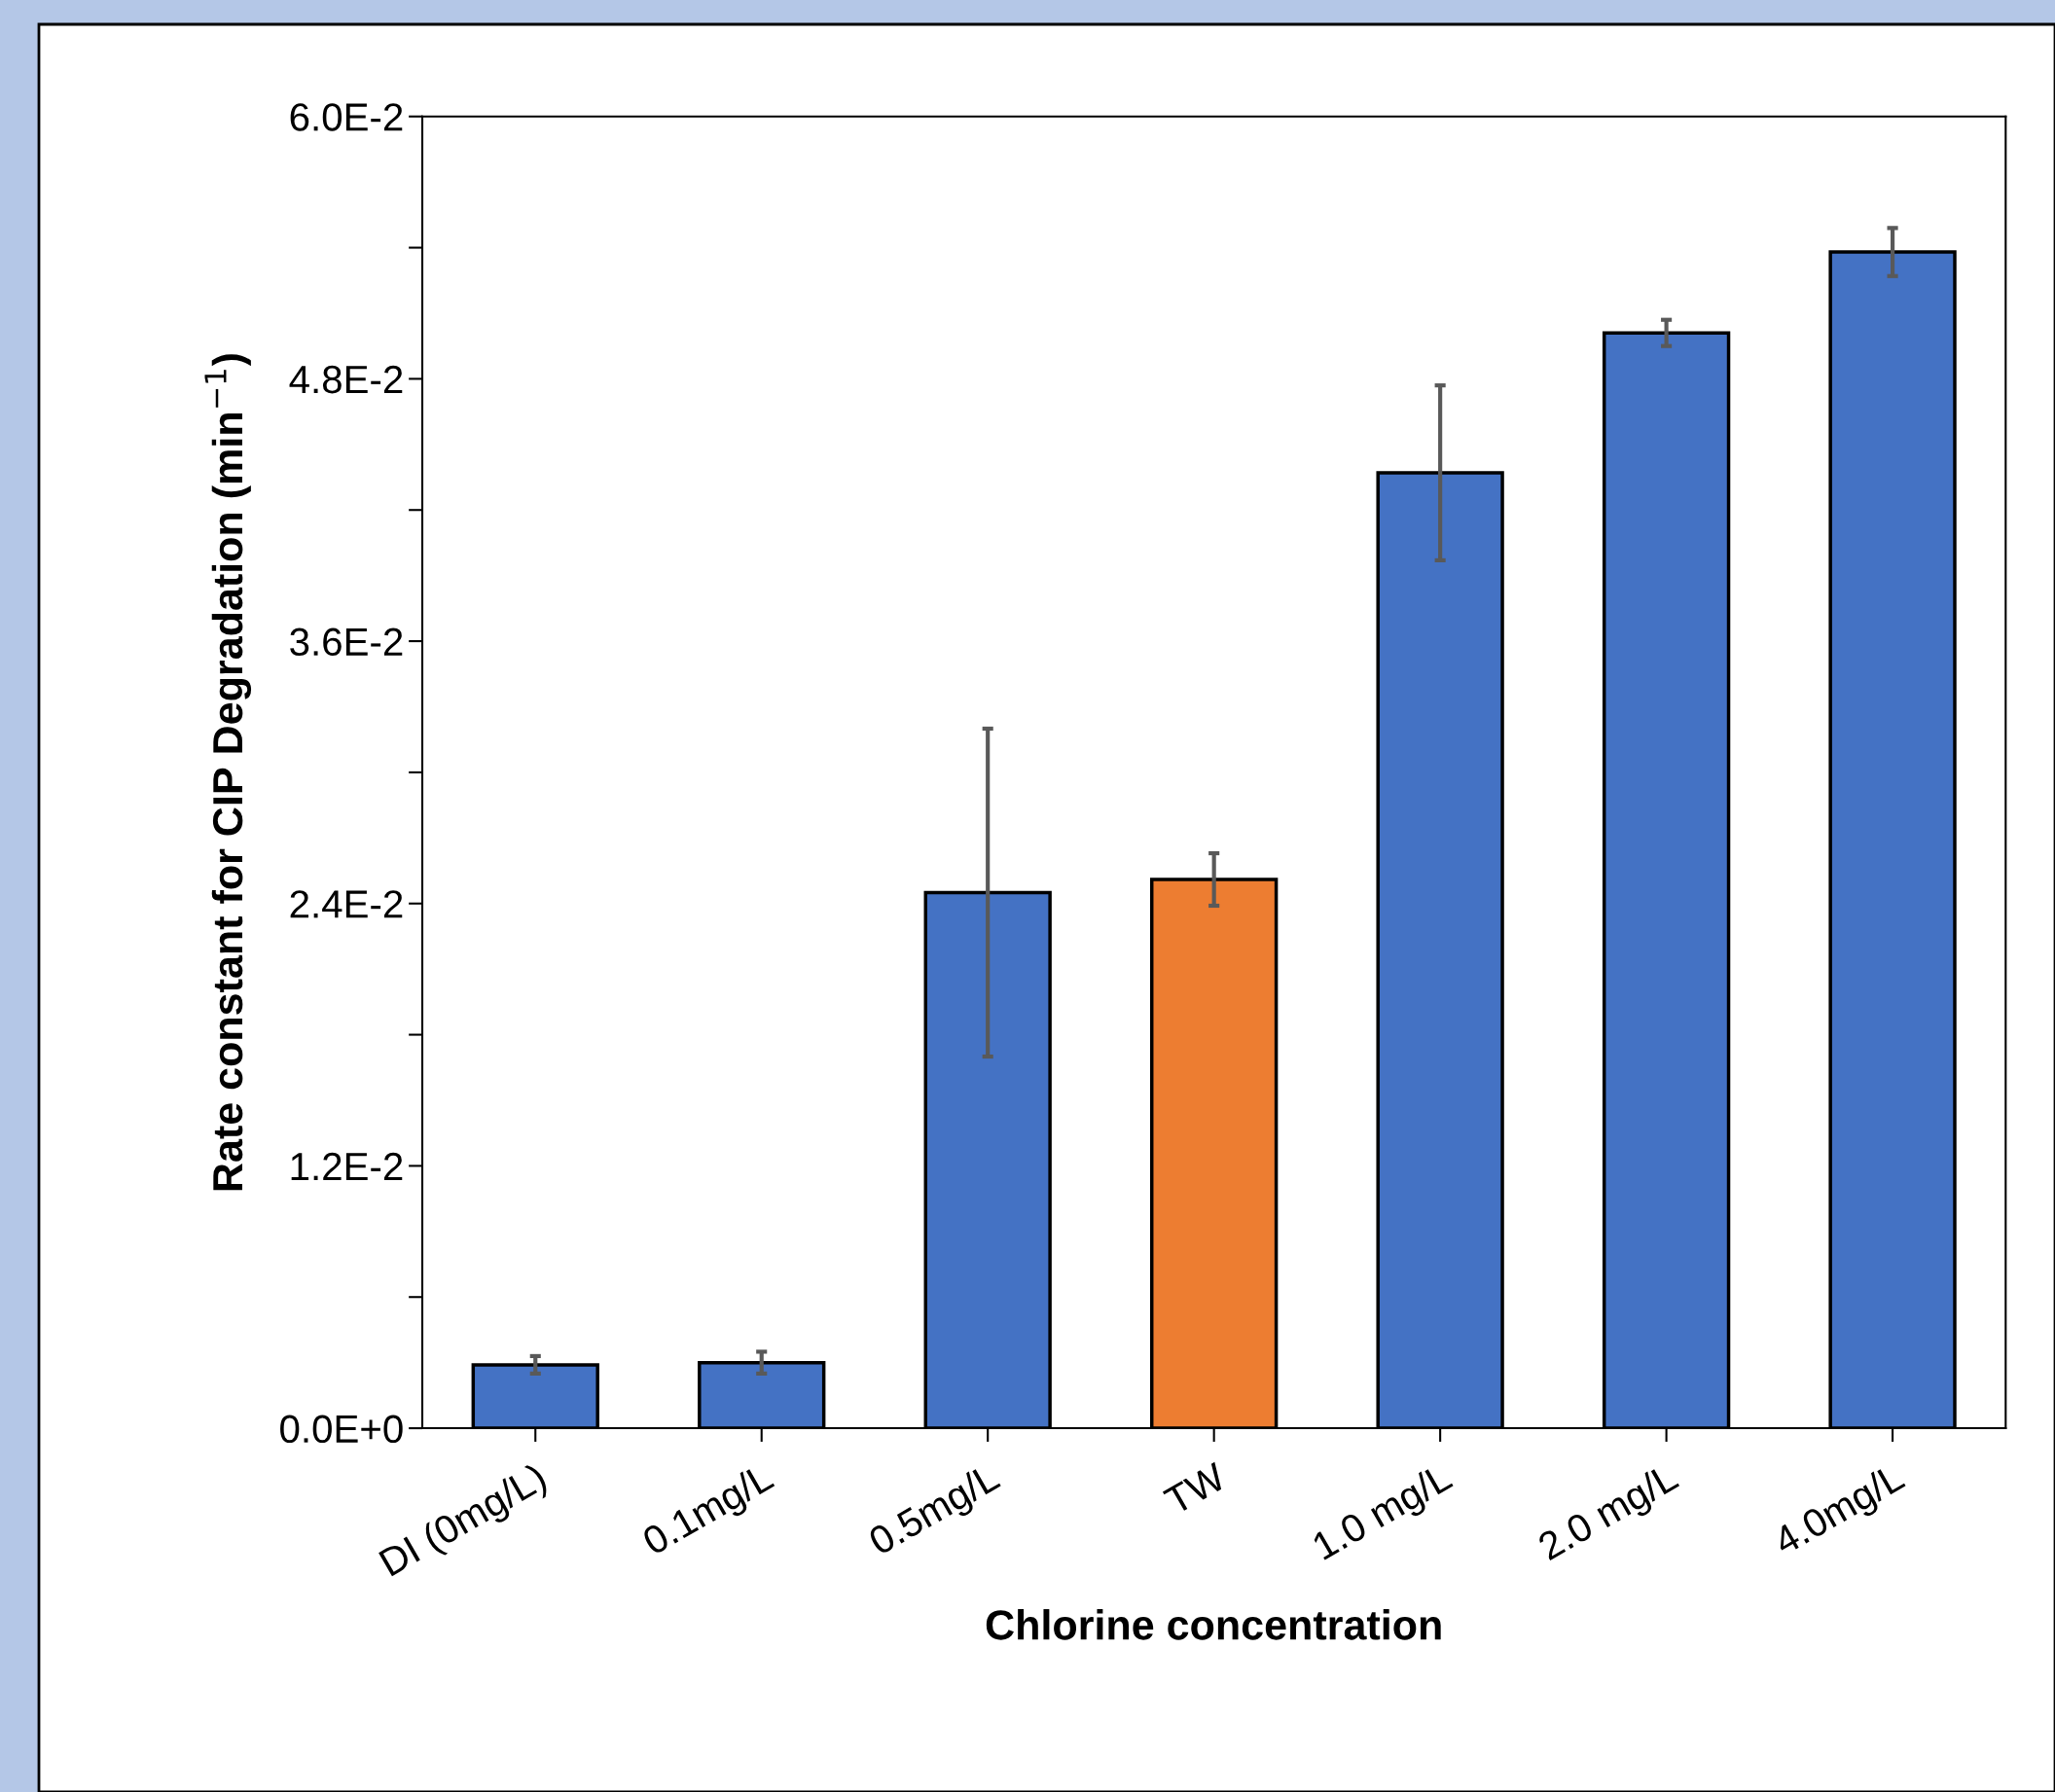  Describe the element at coordinates (347, 1166) in the screenshot. I see `y-tick-label: 1.2E-2` at that location.